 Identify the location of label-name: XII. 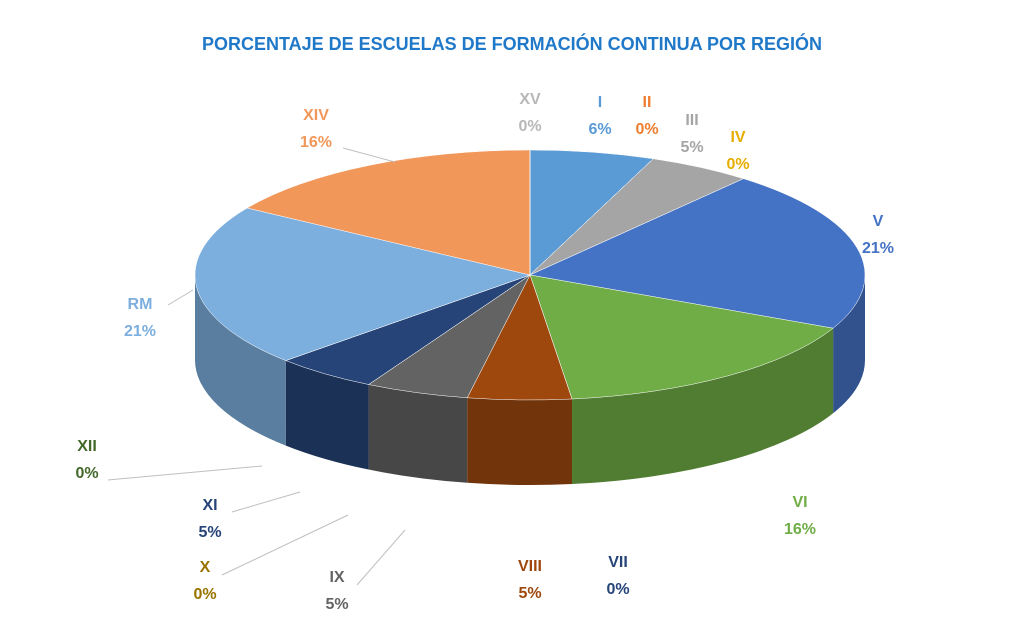
(87, 446).